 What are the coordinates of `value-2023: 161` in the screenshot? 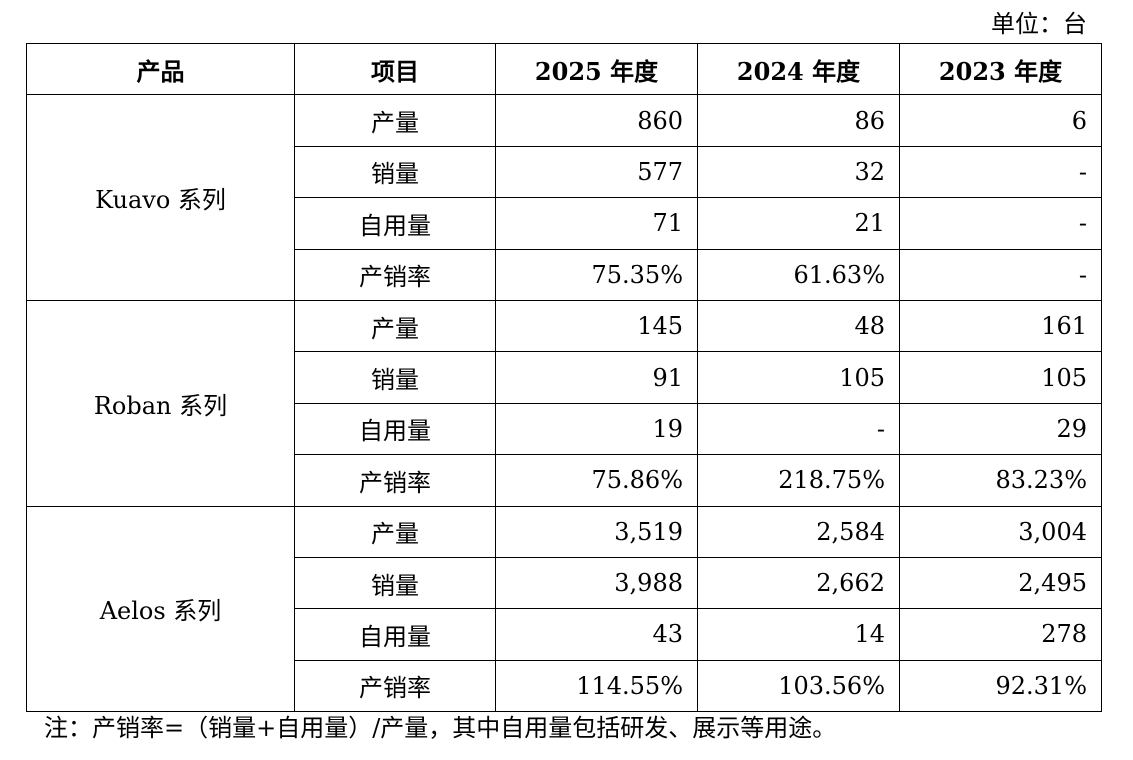 It's located at (1000, 326).